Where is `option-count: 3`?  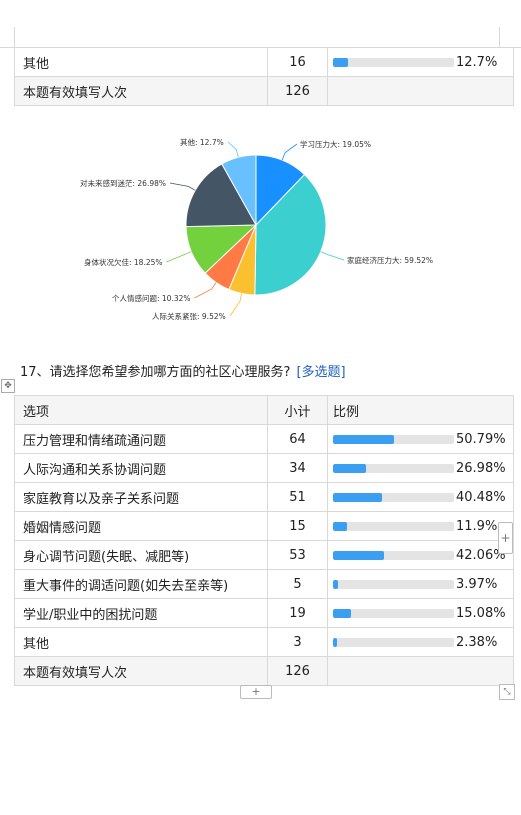
option-count: 3 is located at coordinates (297, 642).